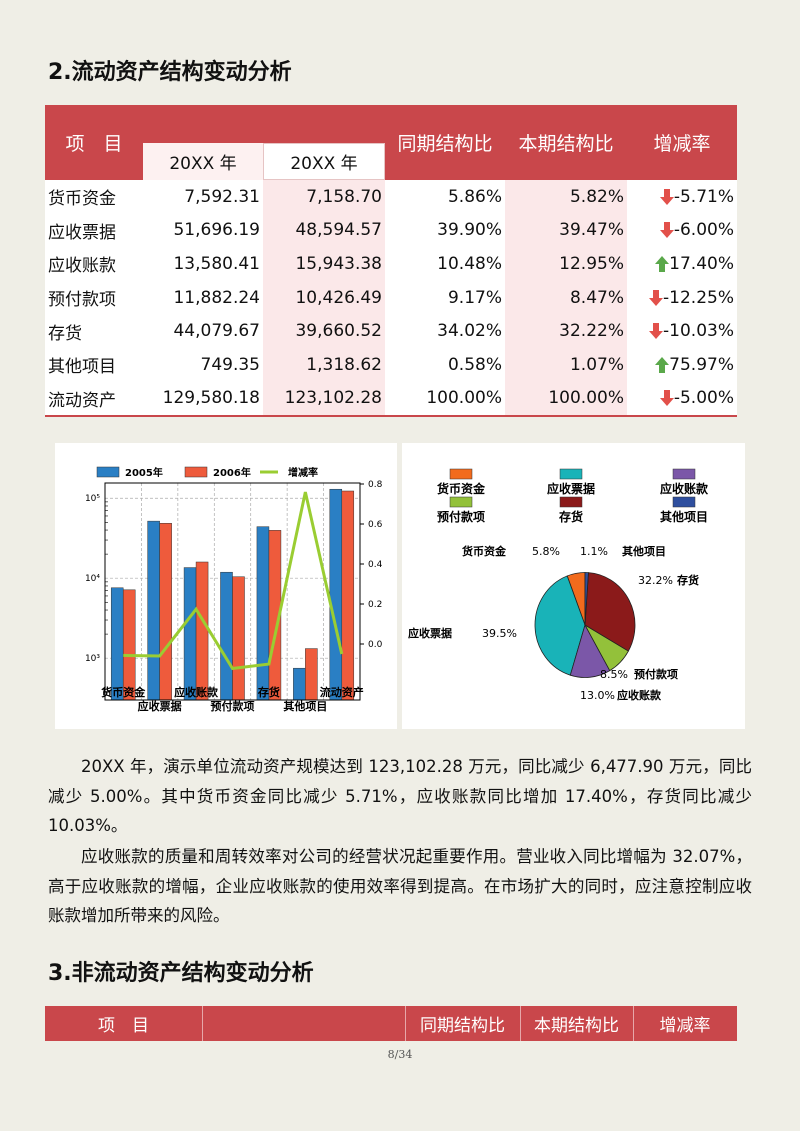  What do you see at coordinates (698, 297) in the screenshot?
I see `cell-text: -12.25%` at bounding box center [698, 297].